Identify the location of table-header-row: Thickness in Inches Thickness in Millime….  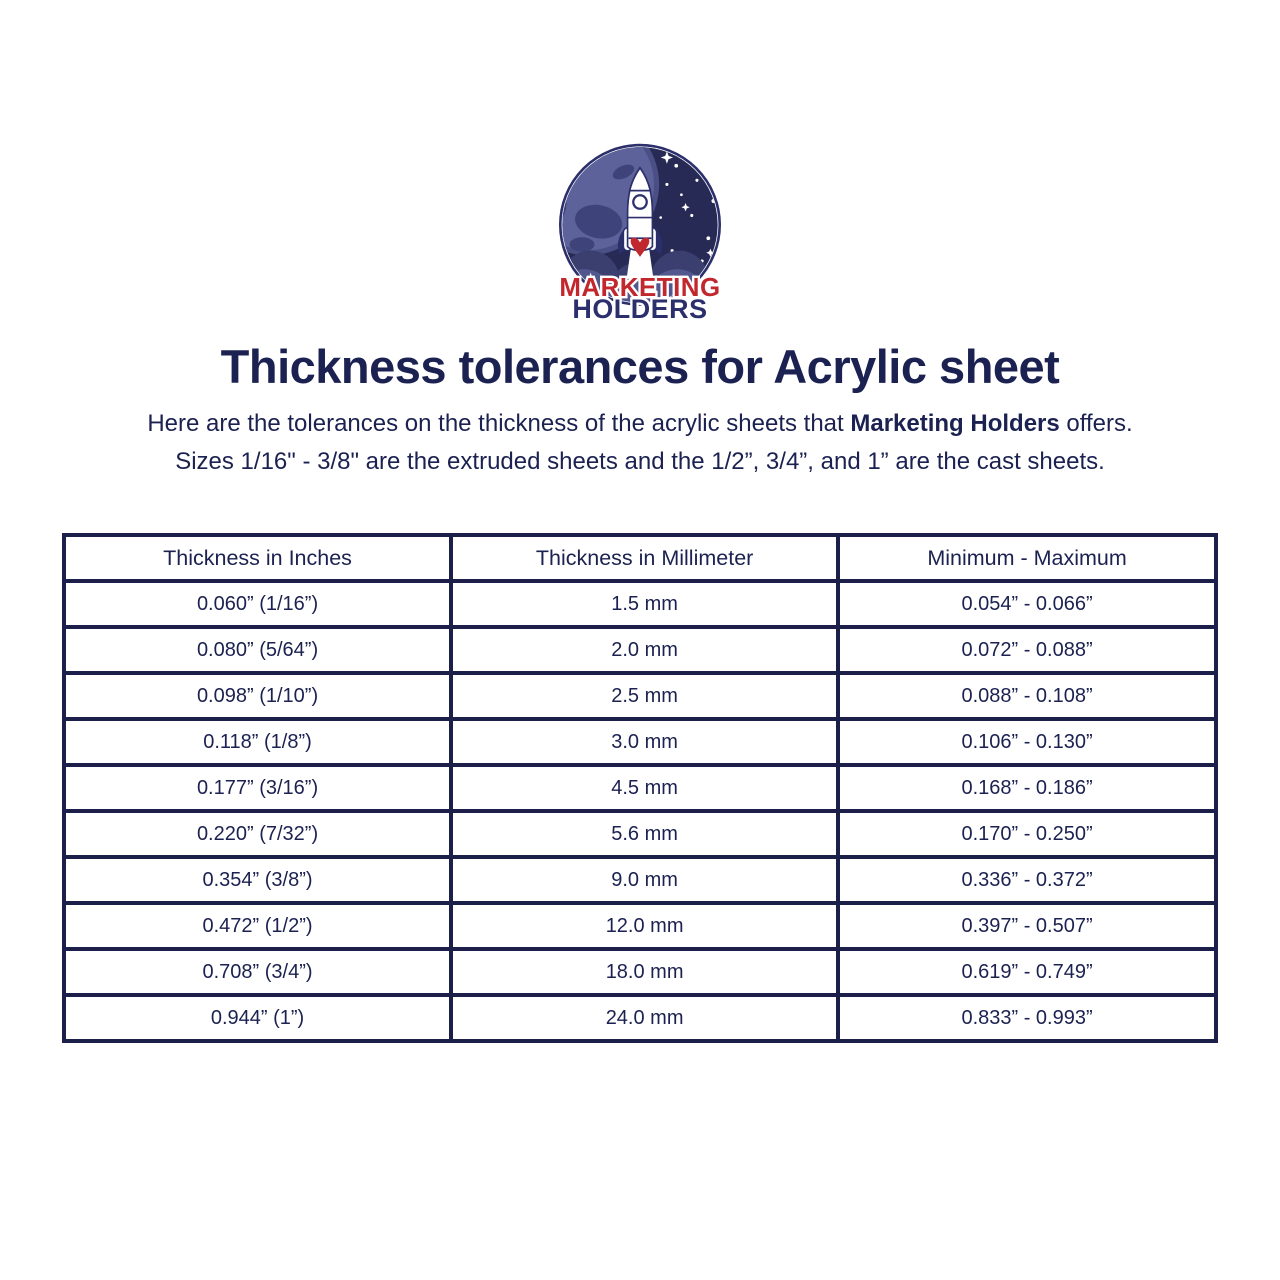
(639, 558).